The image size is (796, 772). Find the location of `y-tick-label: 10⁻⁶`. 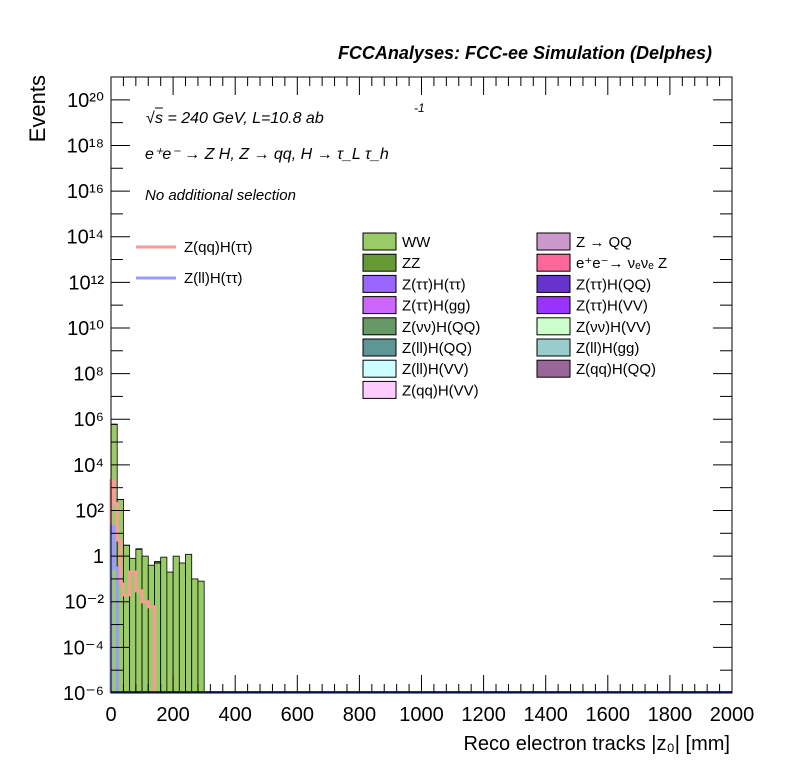

y-tick-label: 10⁻⁶ is located at coordinates (83, 694).